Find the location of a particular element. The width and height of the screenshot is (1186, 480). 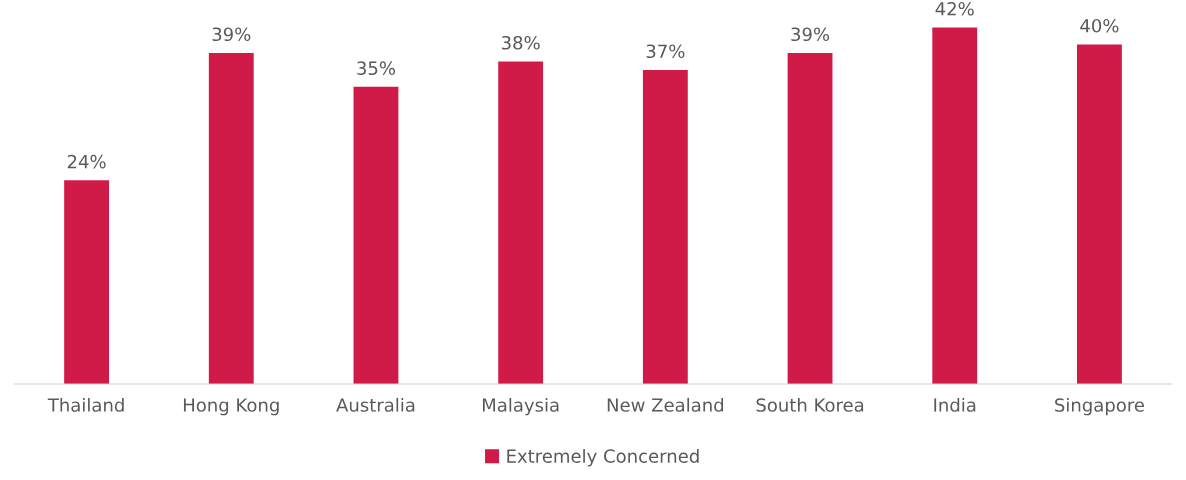

x-tick-label: Australia is located at coordinates (375, 404).